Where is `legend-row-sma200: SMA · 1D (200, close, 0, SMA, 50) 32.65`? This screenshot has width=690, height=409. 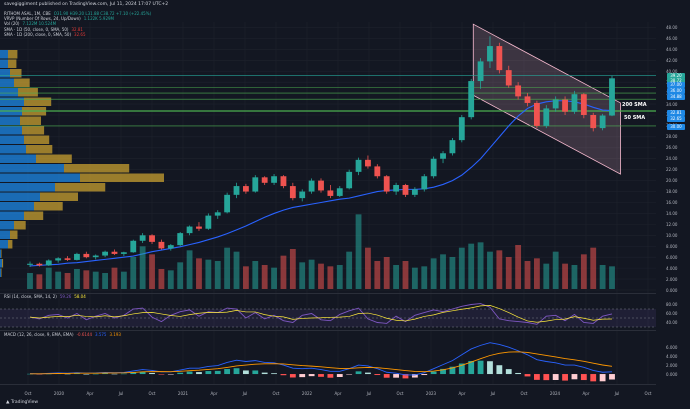
legend-row-sma200: SMA · 1D (200, close, 0, SMA, 50) 32.65 is located at coordinates (77, 34).